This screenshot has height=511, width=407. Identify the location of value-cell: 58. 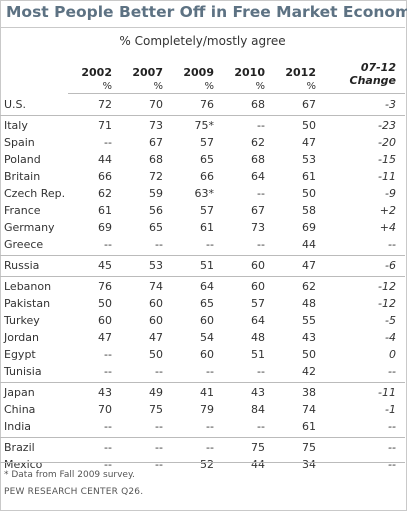
(309, 210).